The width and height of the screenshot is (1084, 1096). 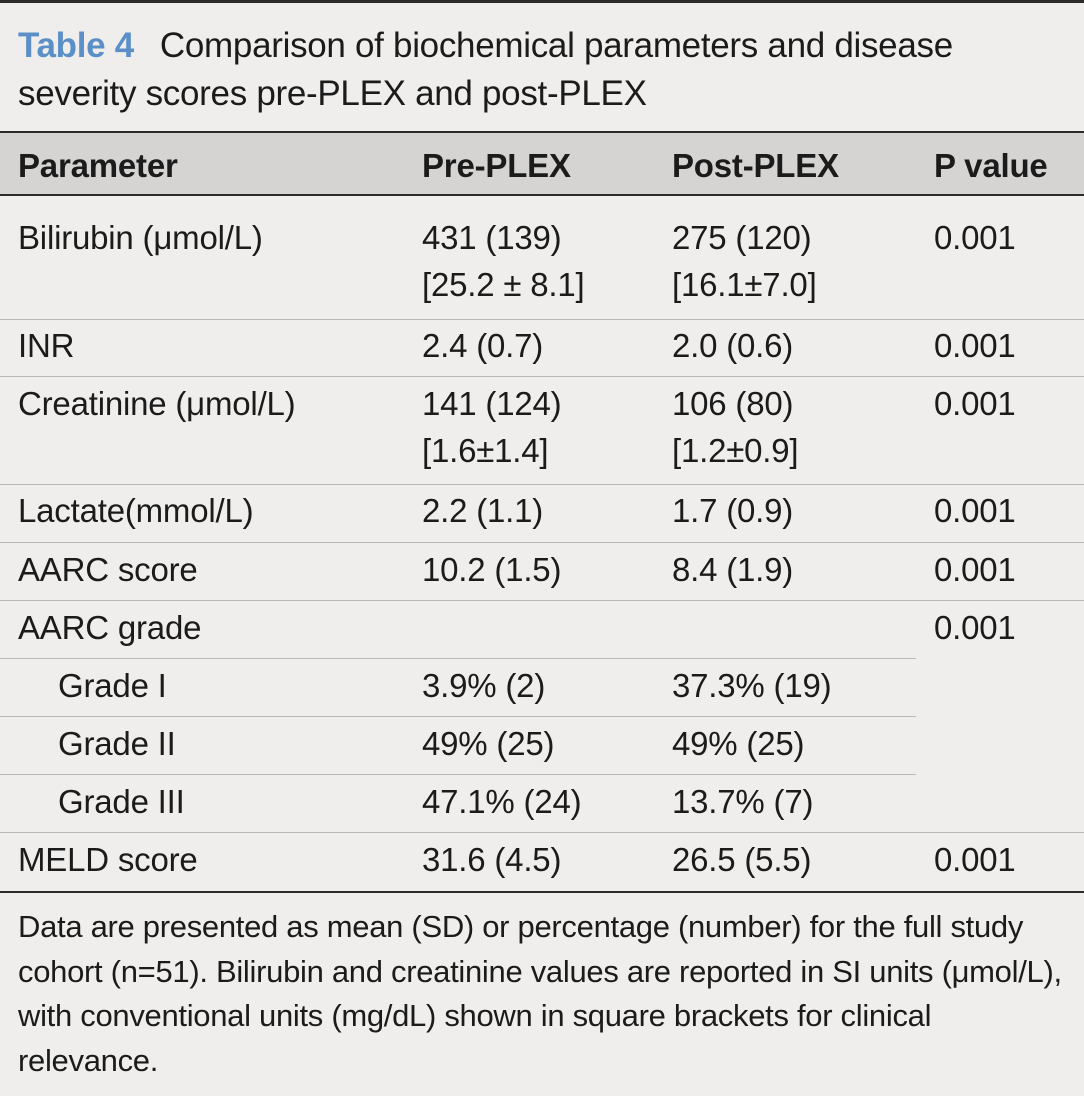 I want to click on pre-cell: 3.9% (2), so click(x=484, y=685).